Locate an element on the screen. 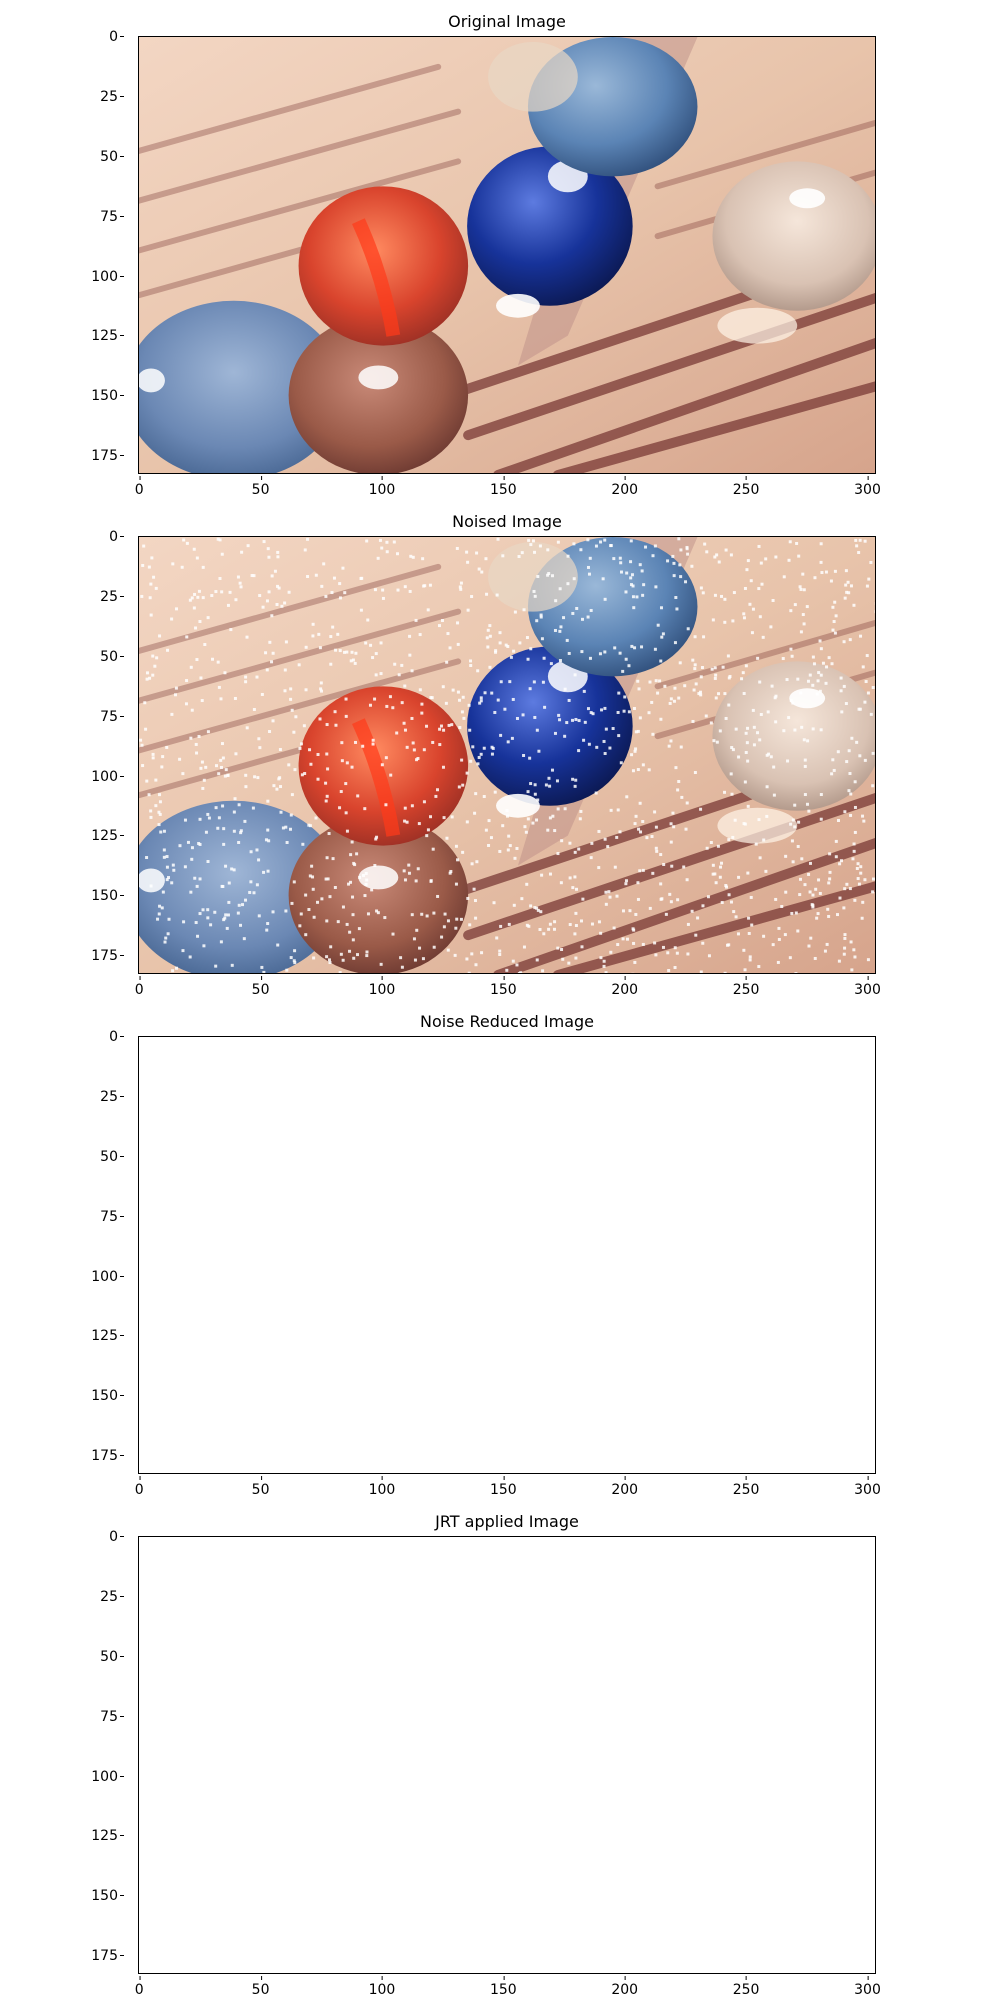 The width and height of the screenshot is (1000, 2000). x-tick-text: 50 is located at coordinates (260, 1490).